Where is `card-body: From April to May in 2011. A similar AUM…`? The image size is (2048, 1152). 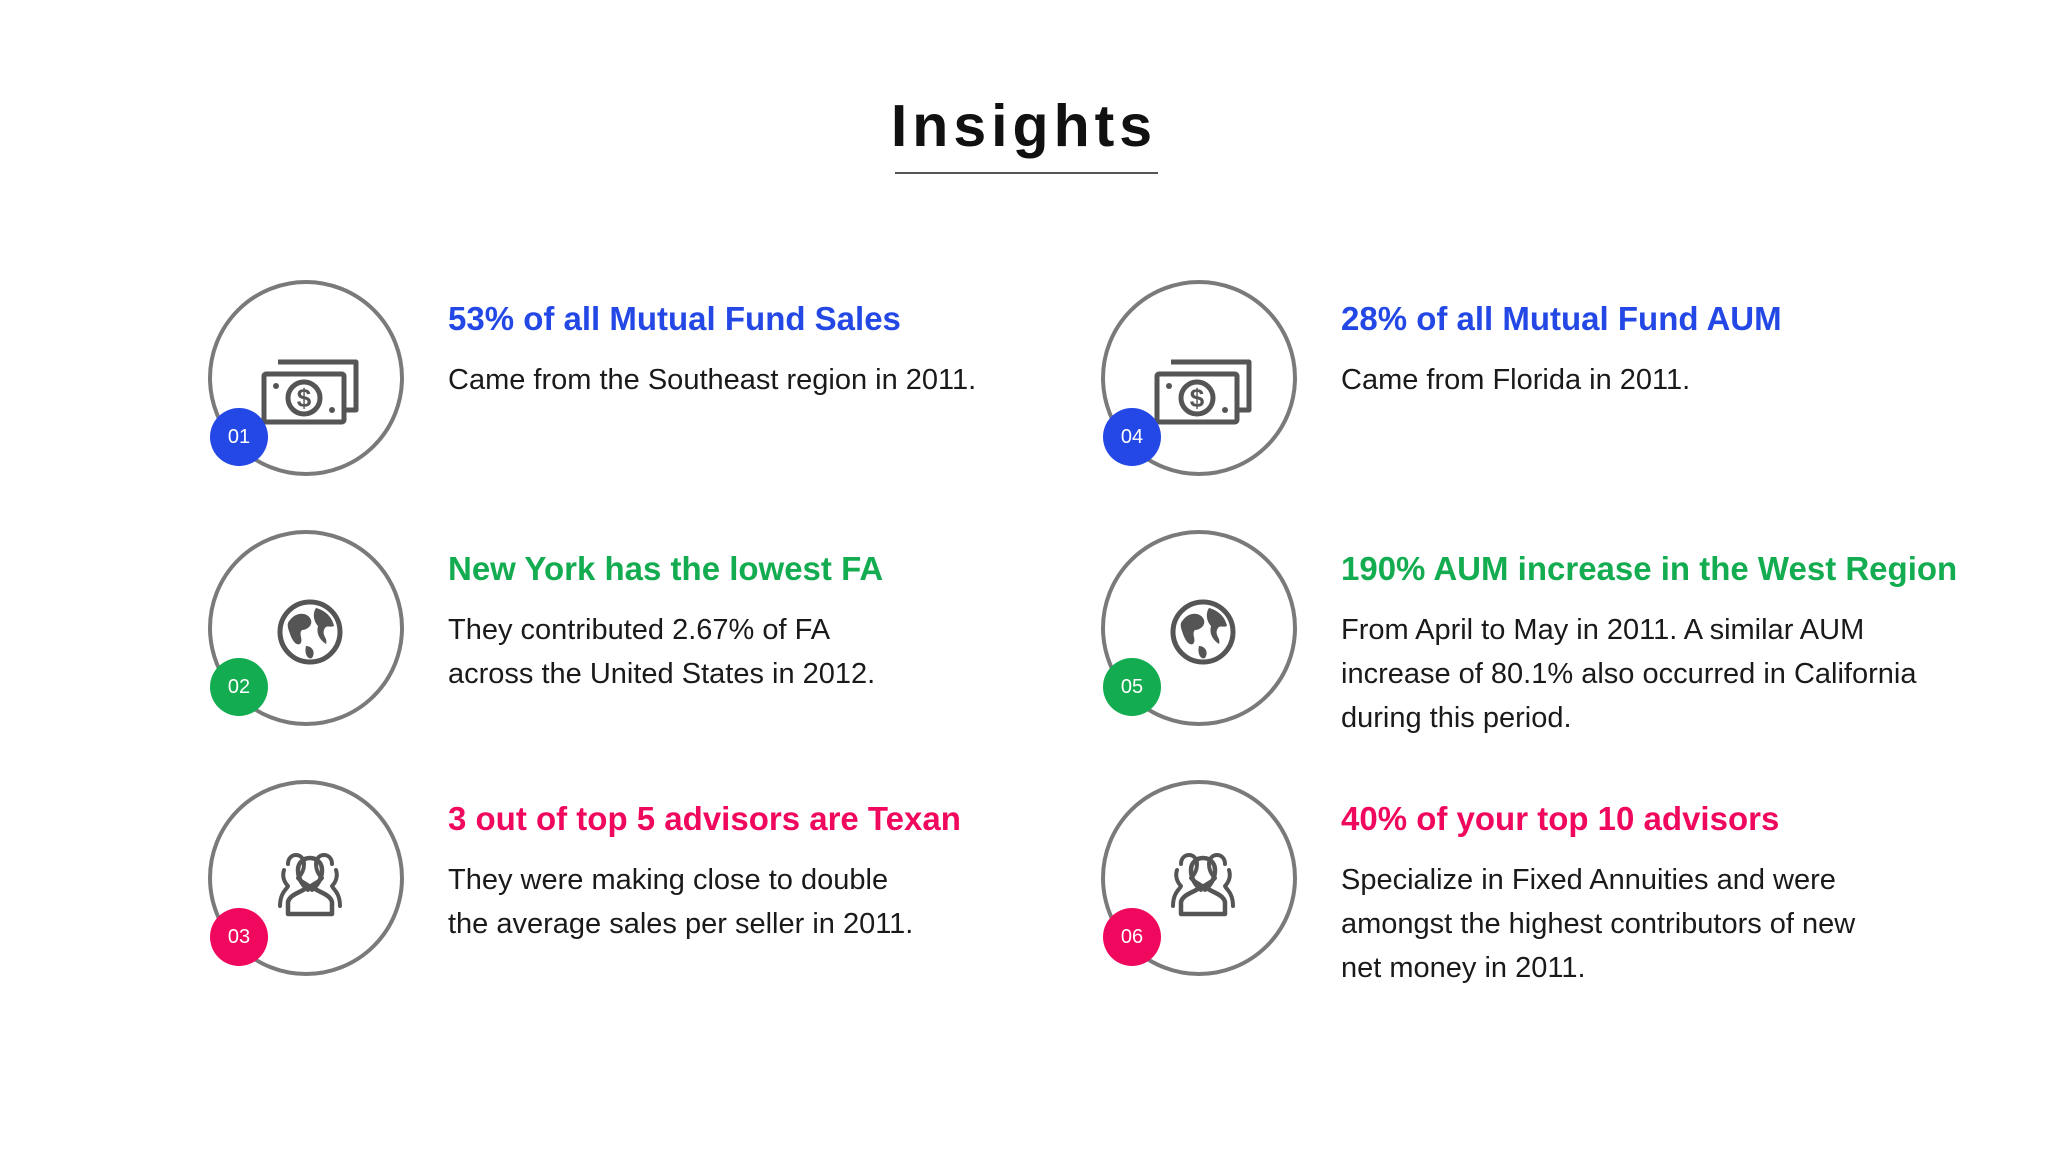 card-body: From April to May in 2011. A similar AUM… is located at coordinates (1681, 674).